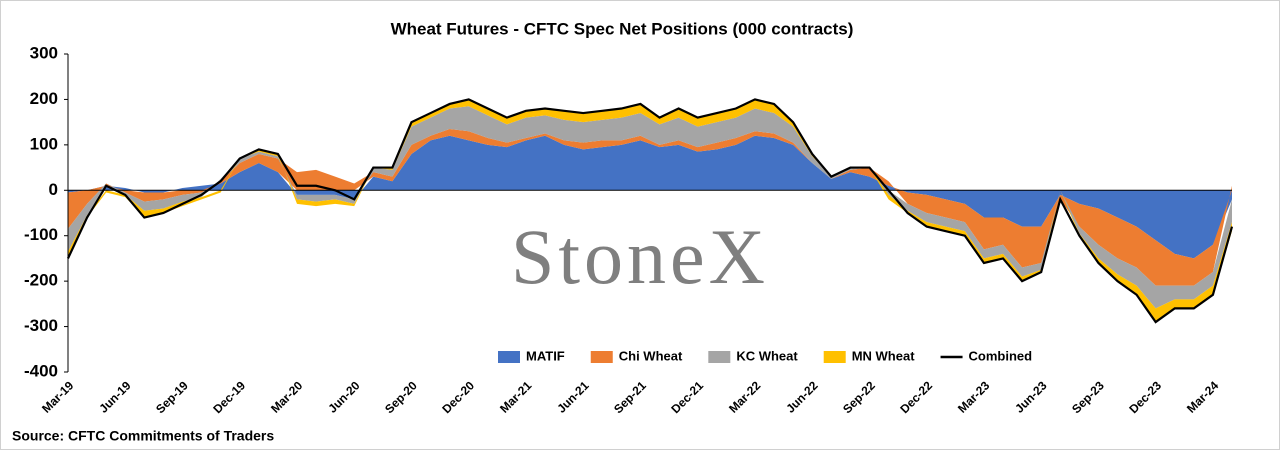  I want to click on y-tick-label: 200, so click(44, 98).